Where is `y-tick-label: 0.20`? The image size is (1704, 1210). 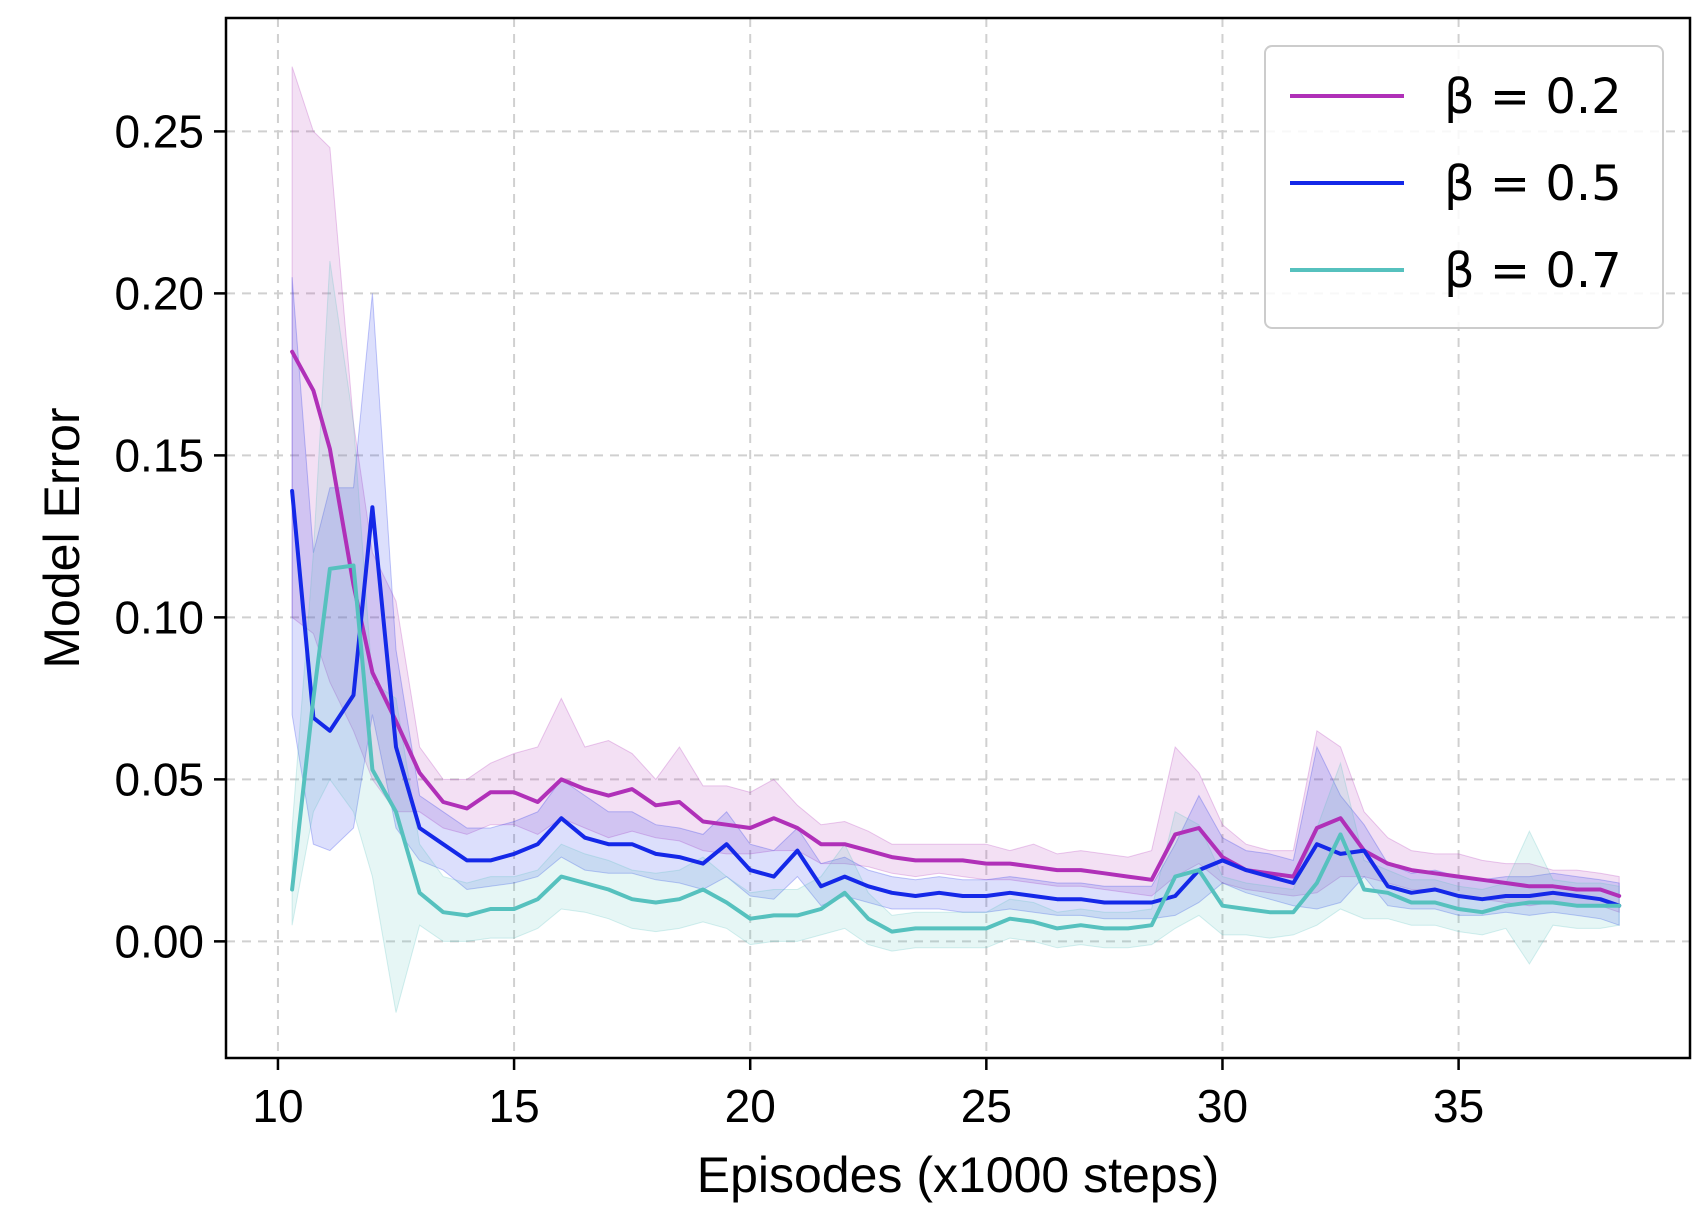 y-tick-label: 0.20 is located at coordinates (159, 293).